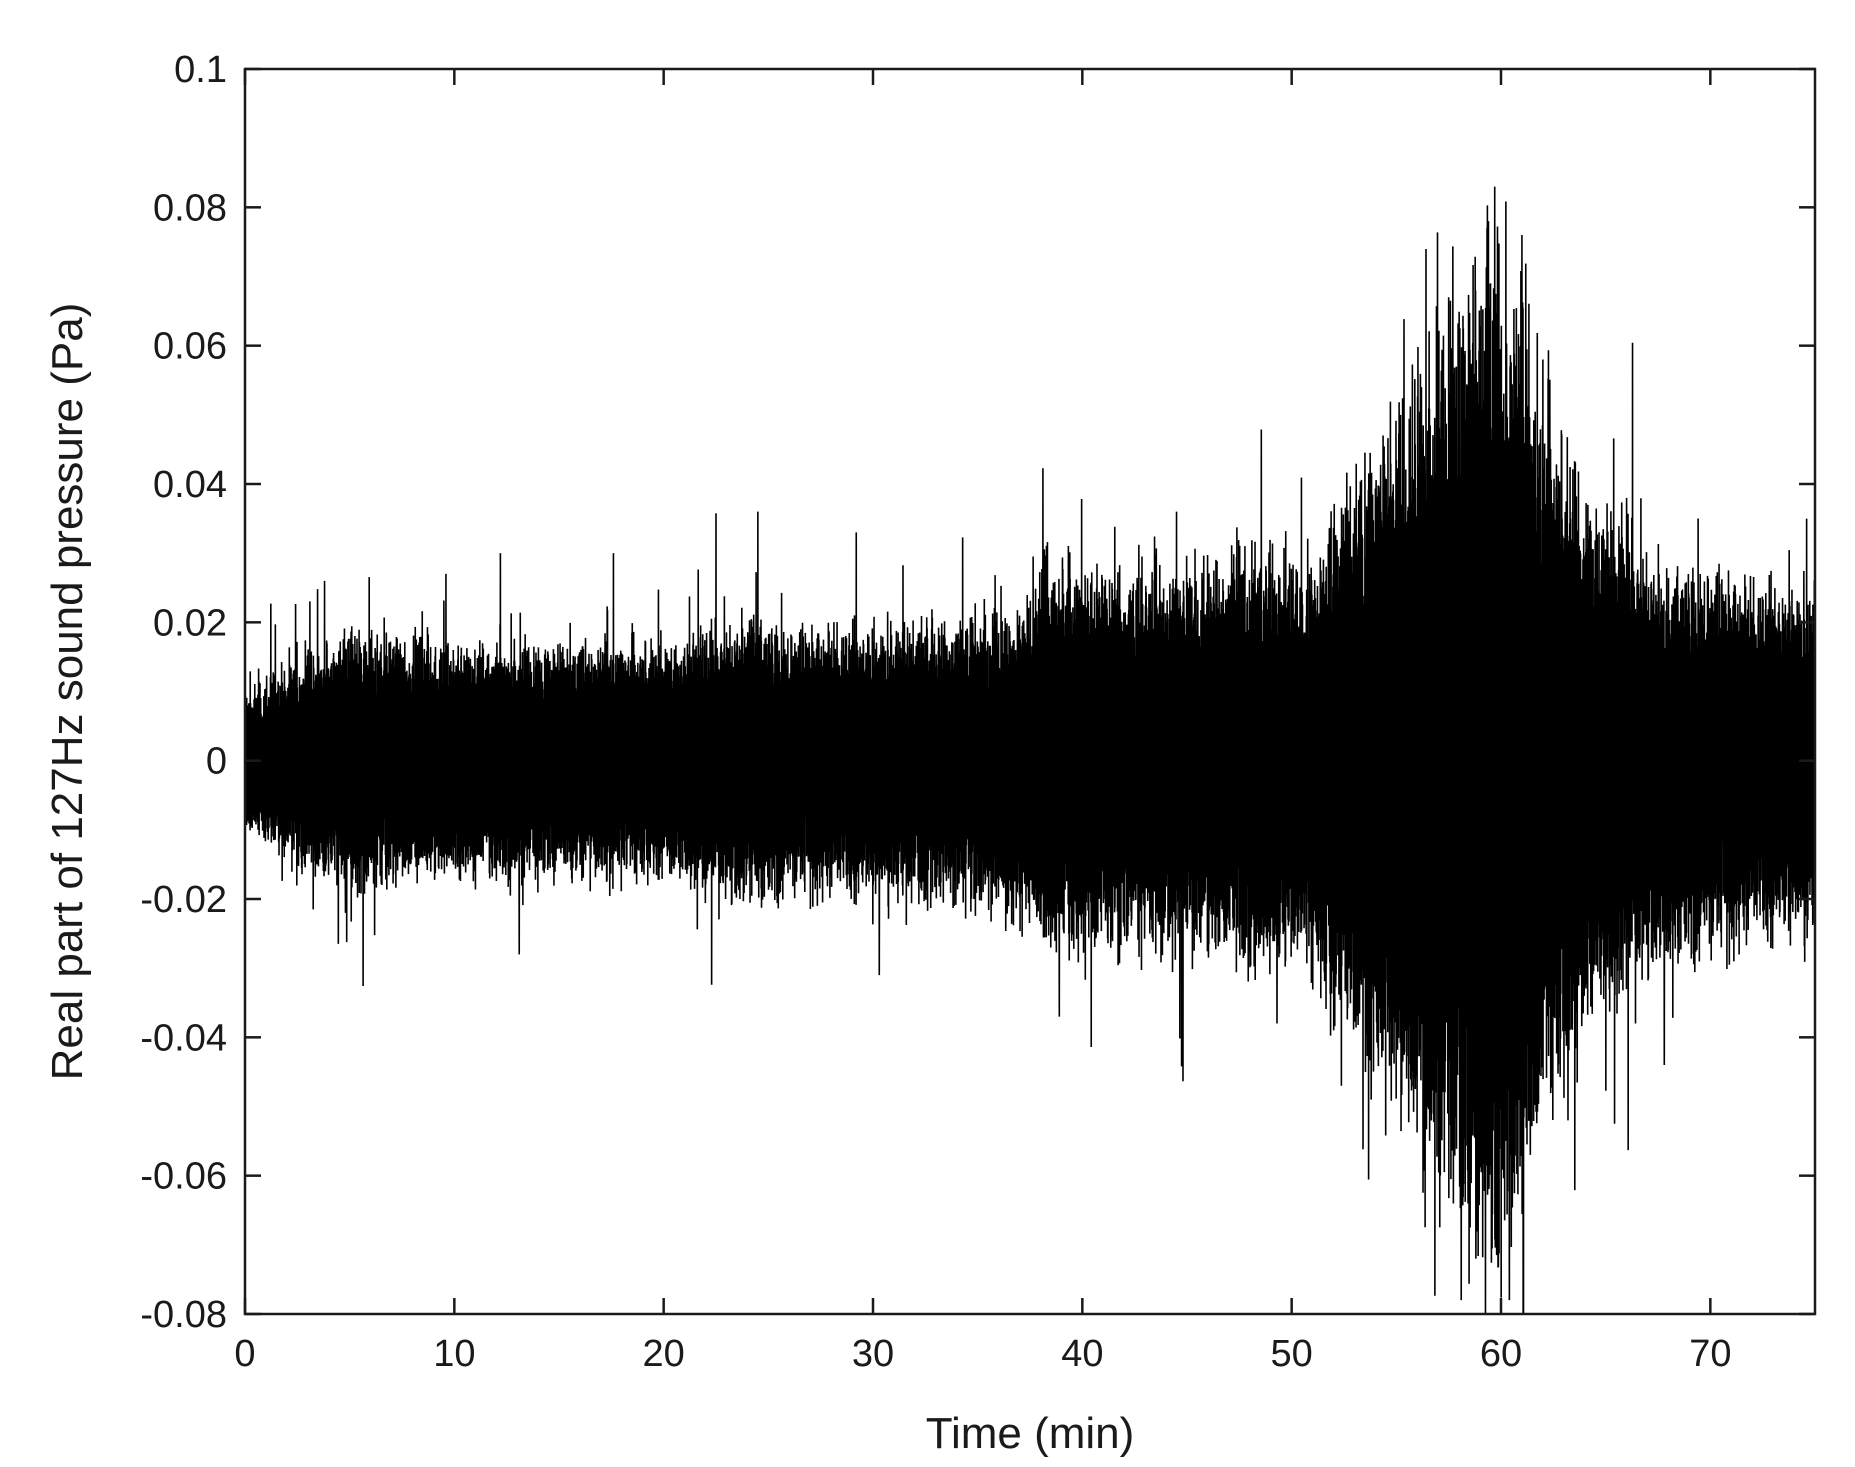  I want to click on y-tick-label: 0.06, so click(190, 347).